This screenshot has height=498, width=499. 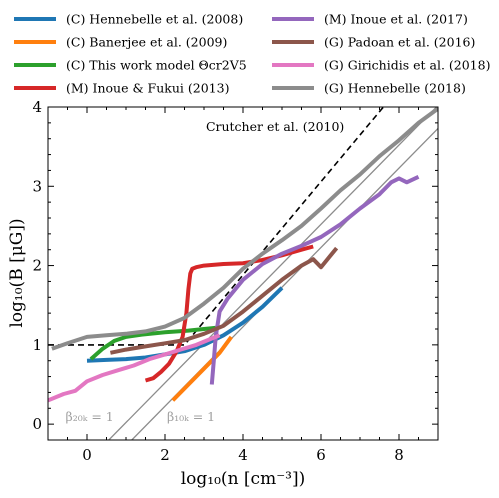 What do you see at coordinates (37, 424) in the screenshot?
I see `y-tick-label: 0` at bounding box center [37, 424].